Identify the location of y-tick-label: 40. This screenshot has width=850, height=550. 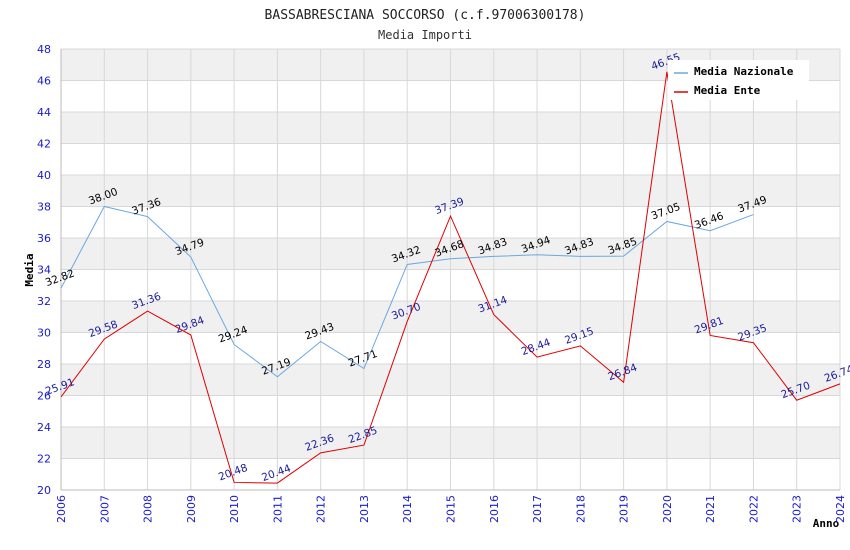
(44, 175).